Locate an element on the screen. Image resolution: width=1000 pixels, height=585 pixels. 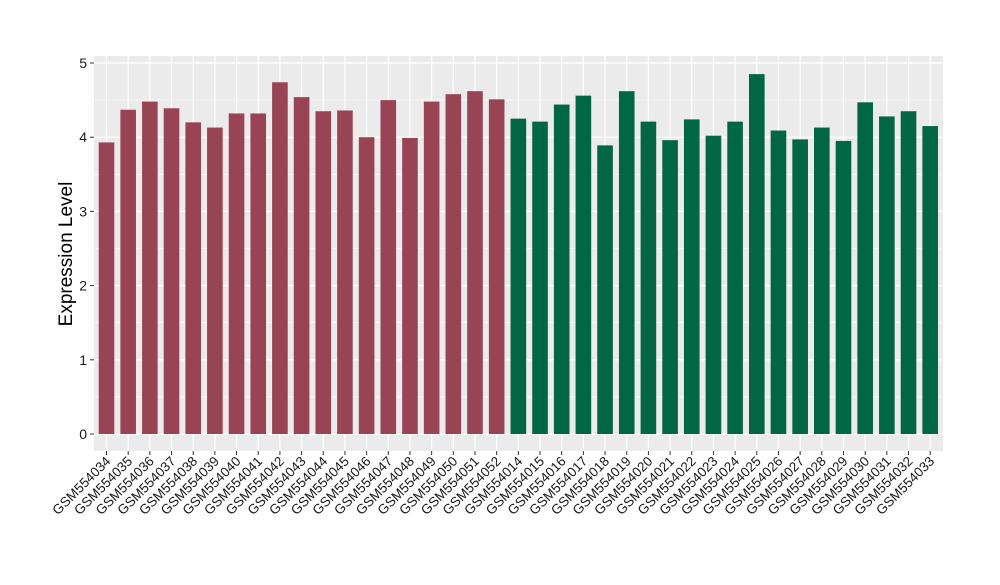
bar-GSM554047 is located at coordinates (388, 267).